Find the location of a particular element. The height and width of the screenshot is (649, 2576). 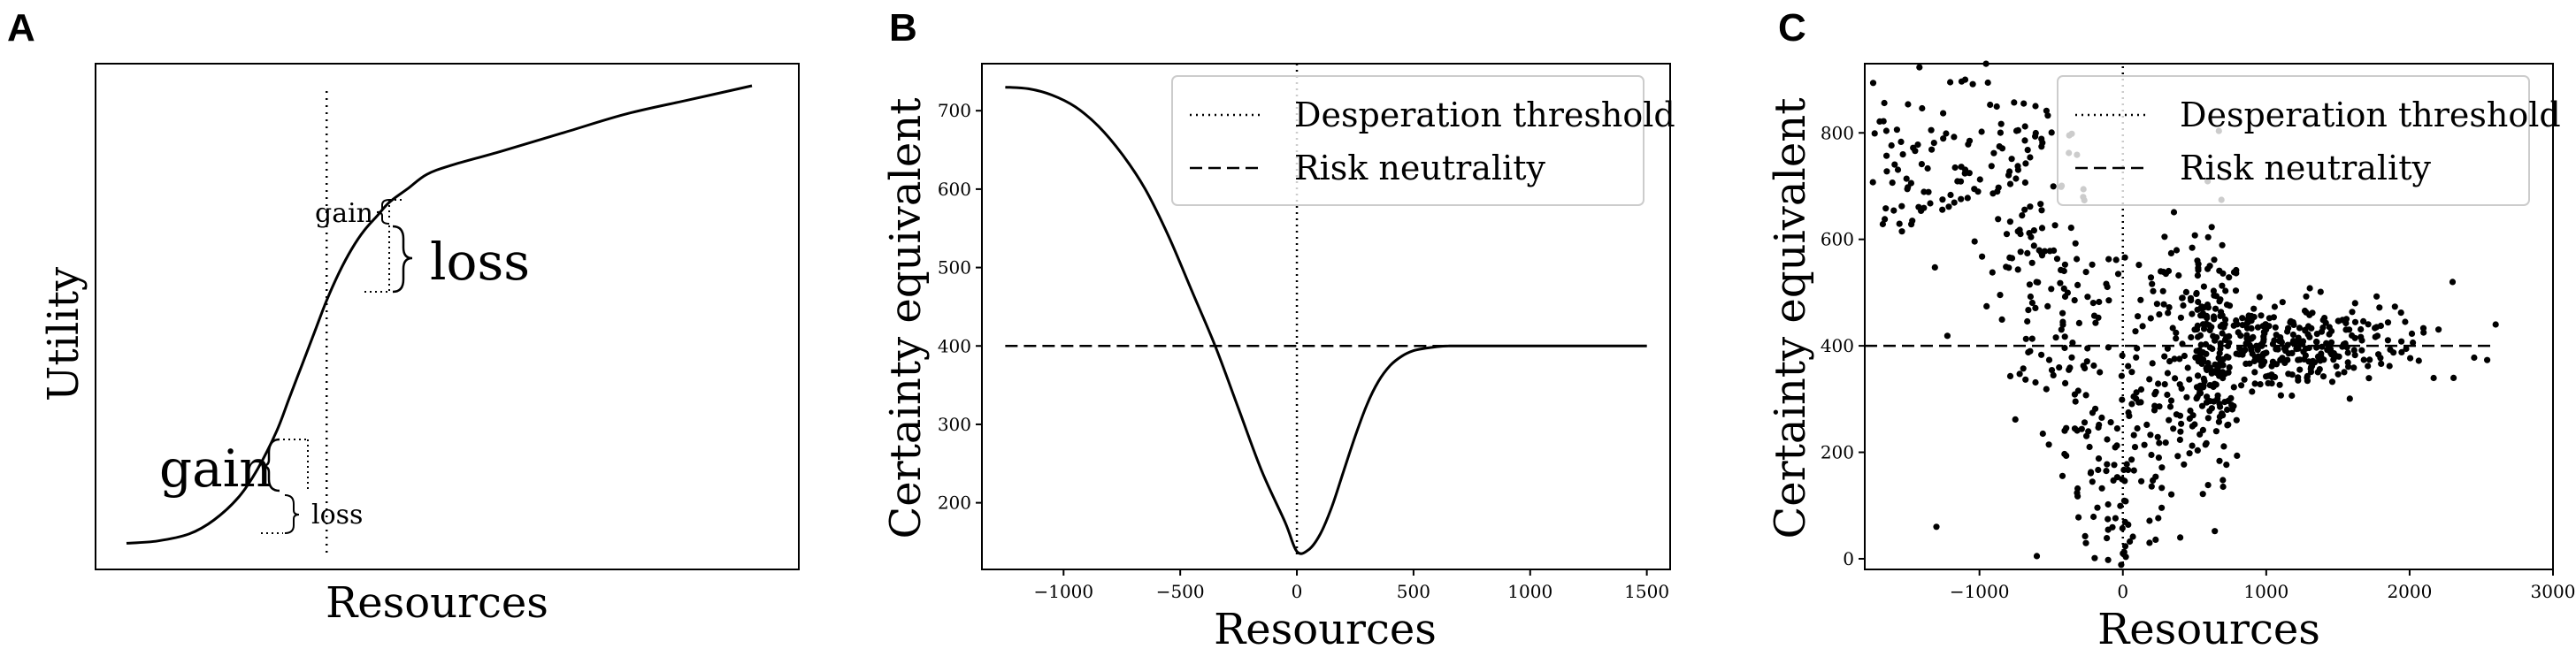

panel-b-y-axis-title: Certainty equivalent is located at coordinates (906, 317).